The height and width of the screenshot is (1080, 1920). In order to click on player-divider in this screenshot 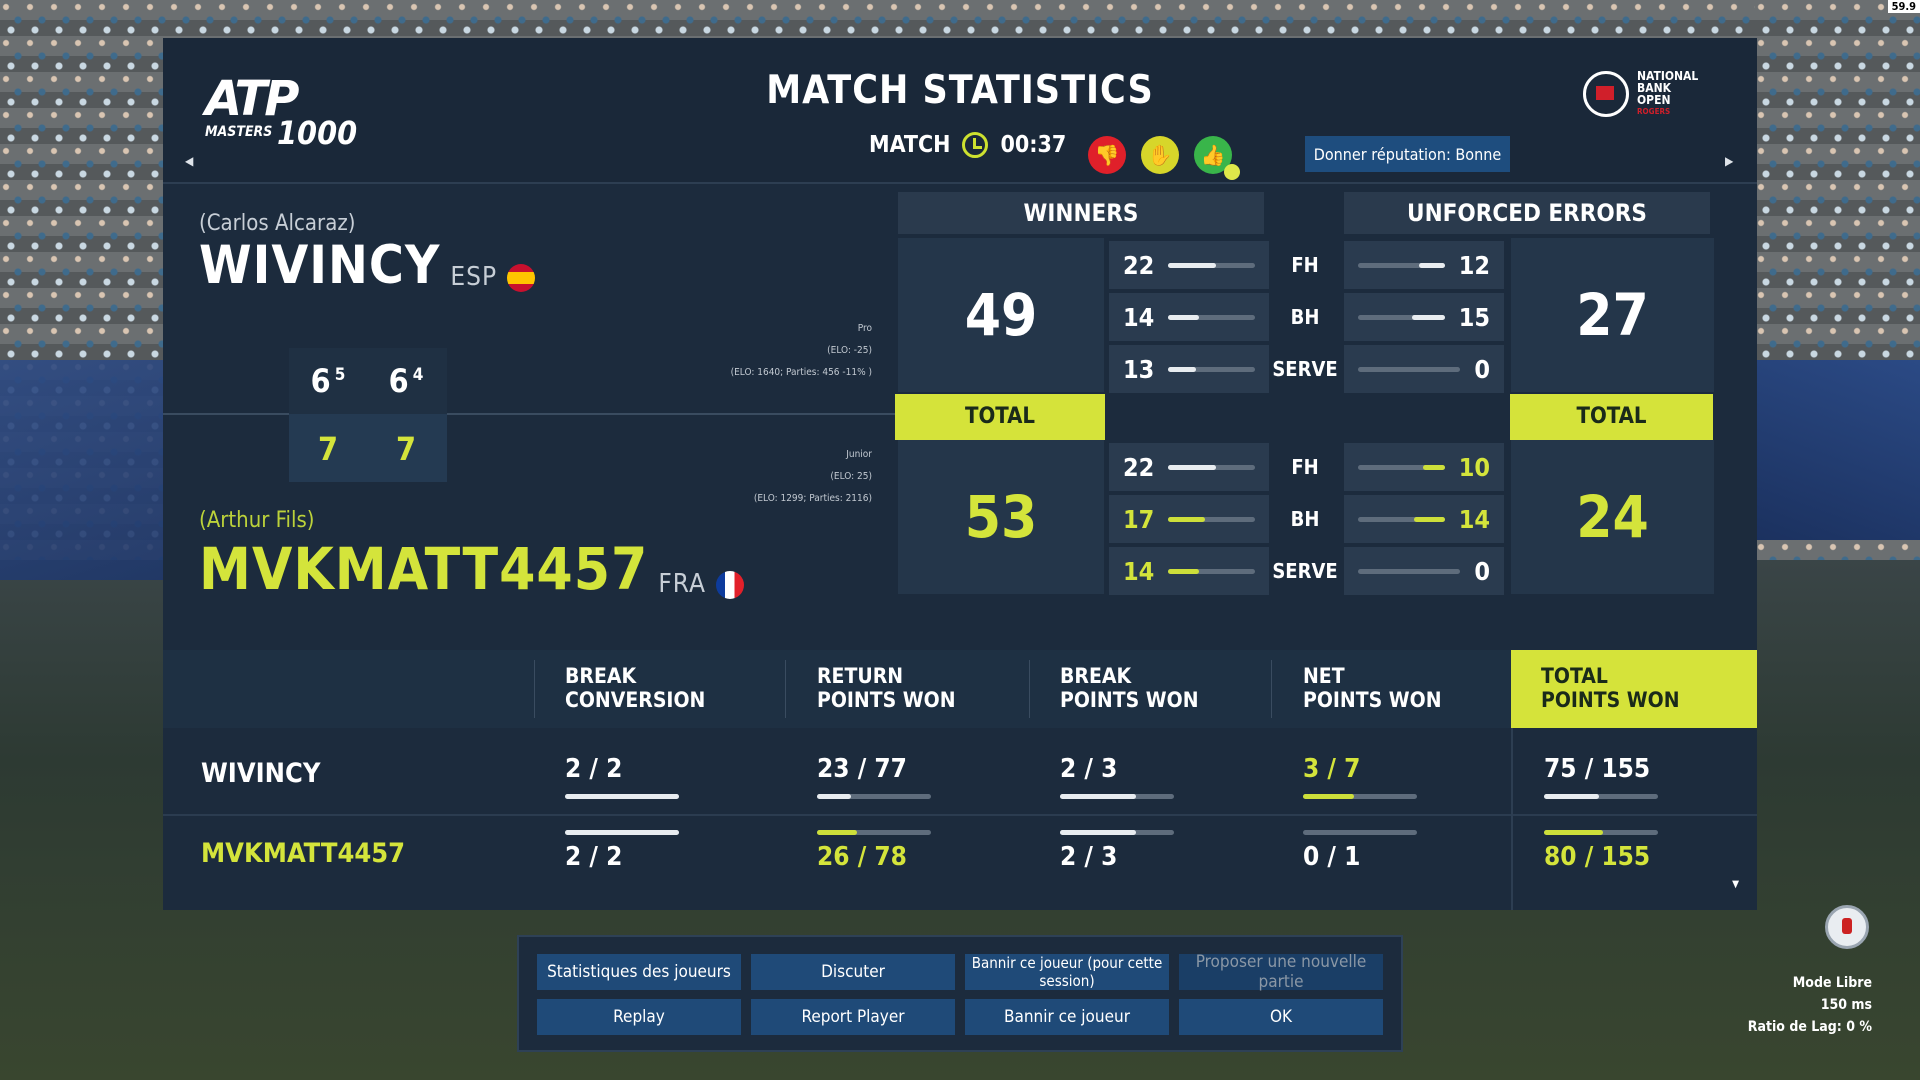, I will do `click(530, 414)`.